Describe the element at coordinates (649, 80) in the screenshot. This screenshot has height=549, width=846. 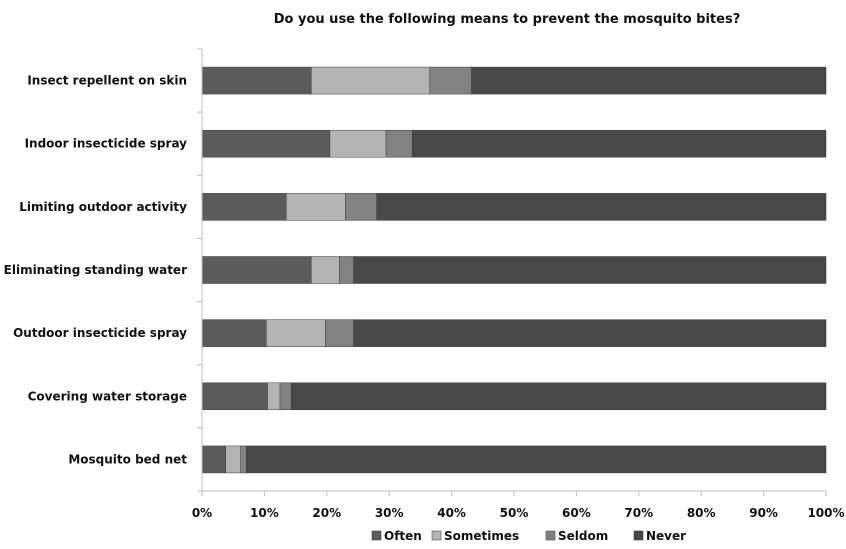
I see `bar-never-insect-repellent-on-skin` at that location.